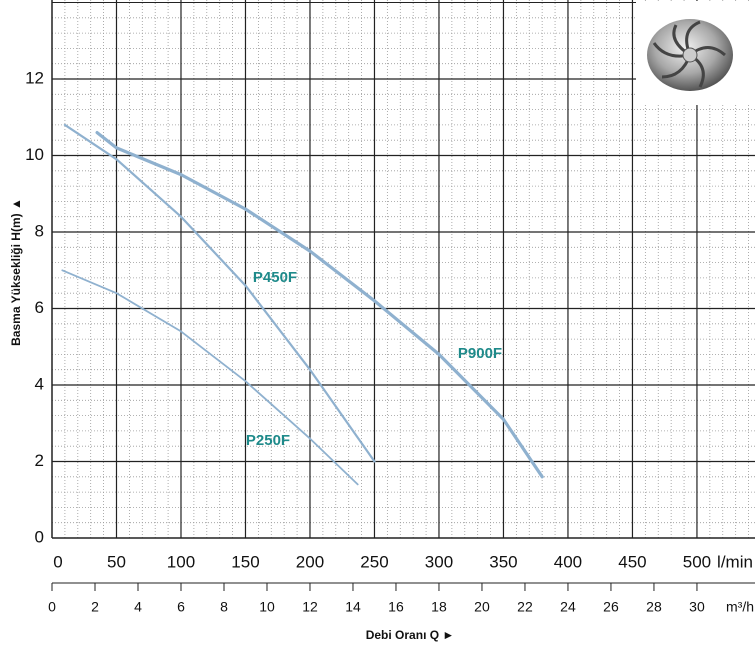 The image size is (755, 651). What do you see at coordinates (695, 53) in the screenshot?
I see `impeller-image` at bounding box center [695, 53].